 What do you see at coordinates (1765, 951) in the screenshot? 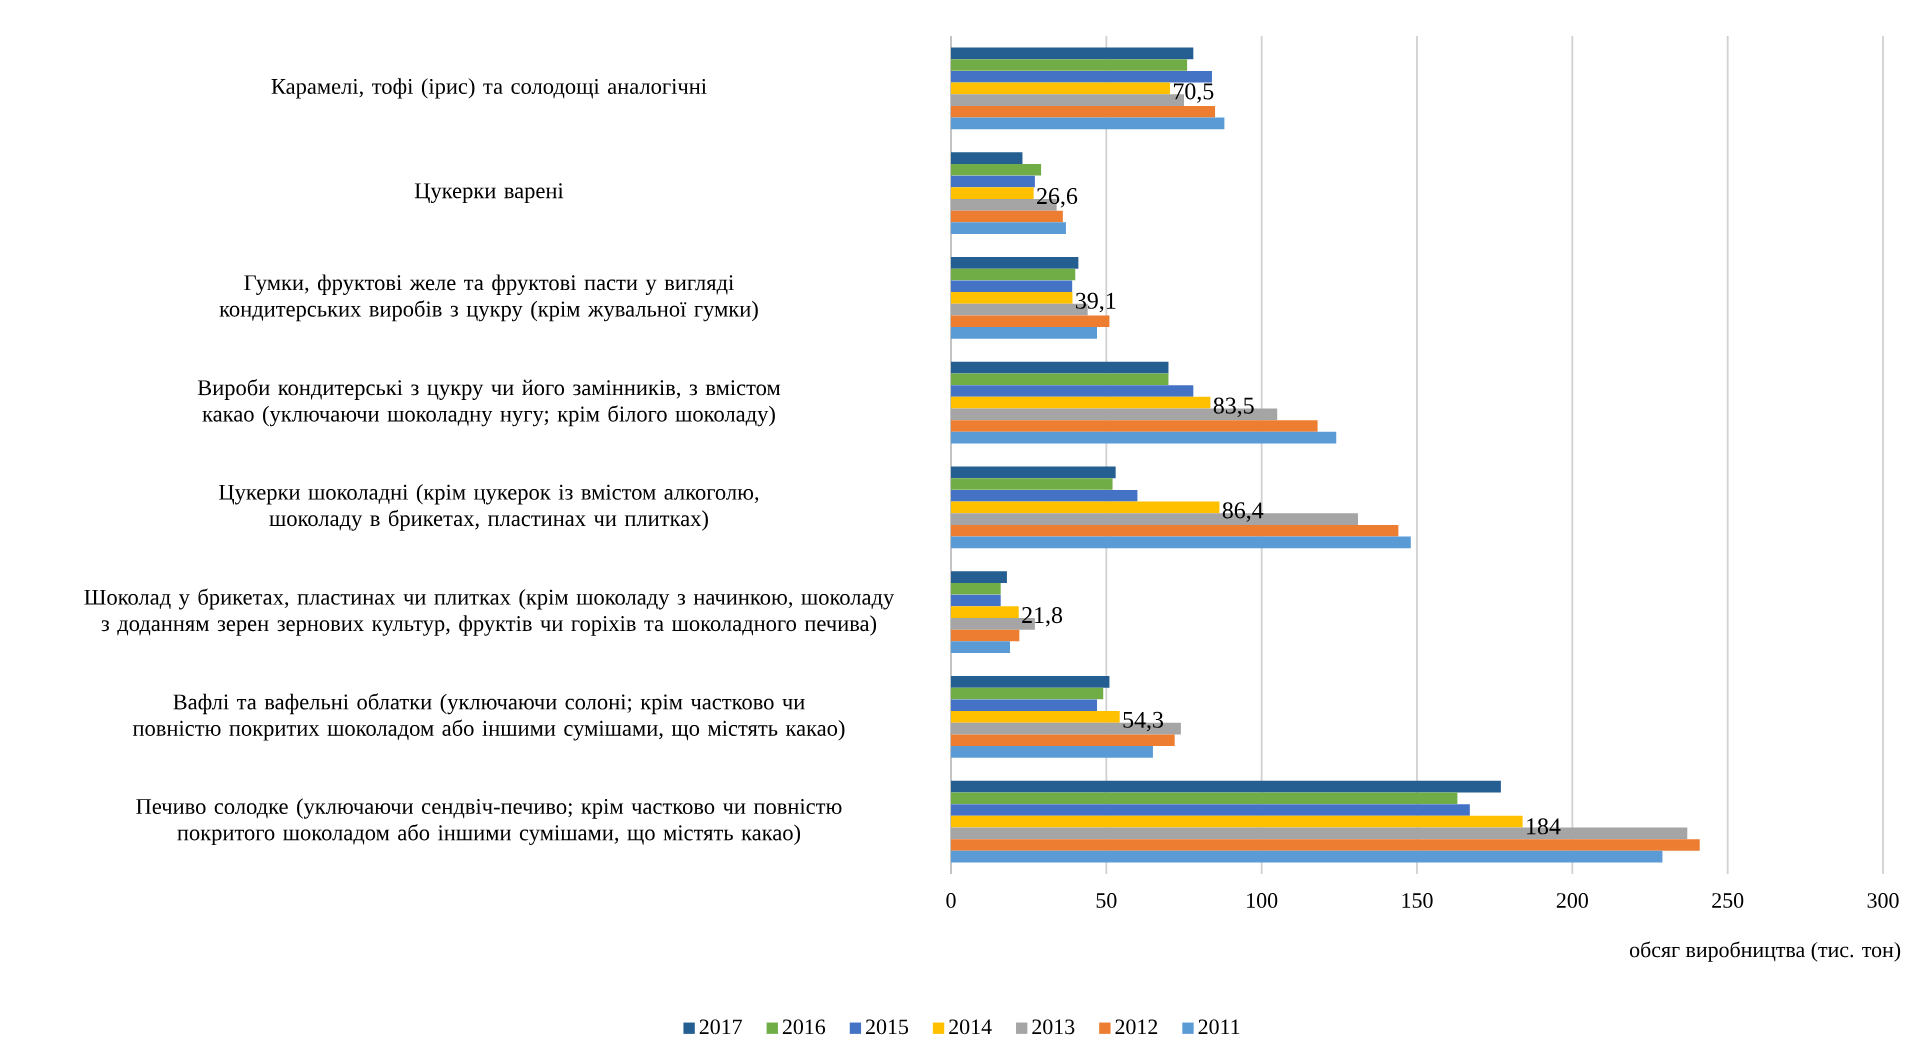
I see `x-axis-title: обсяг виробництва (тис. тон)` at bounding box center [1765, 951].